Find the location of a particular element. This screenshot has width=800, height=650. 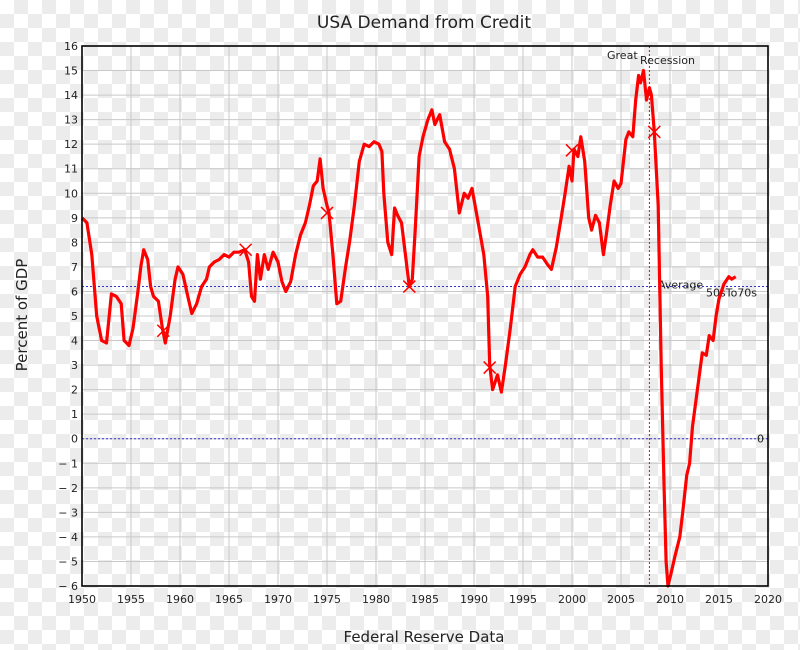

y-tick-label: 0 is located at coordinates (74, 439).